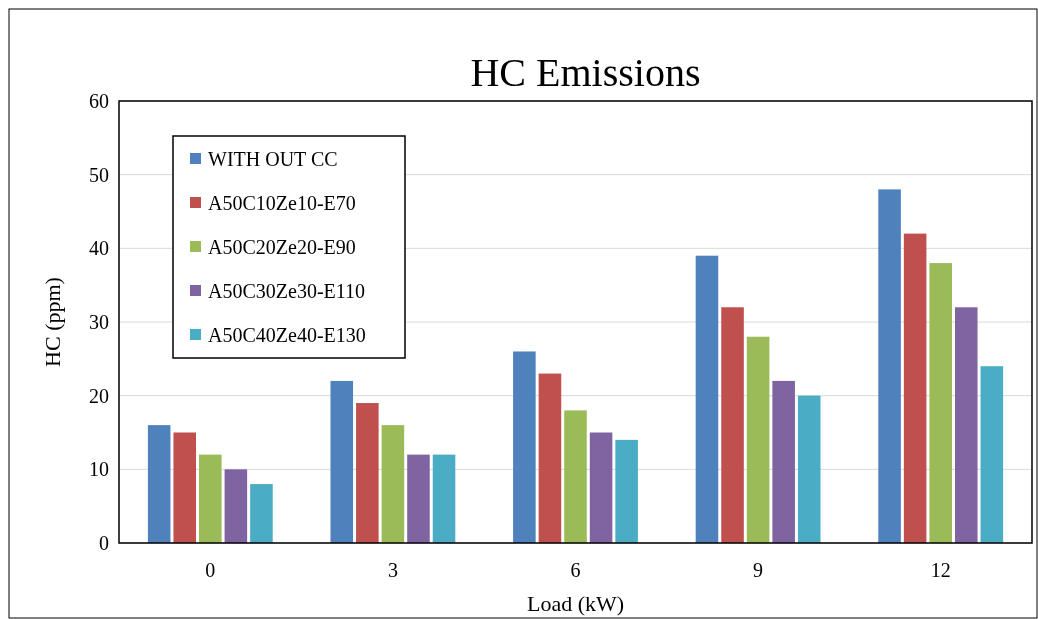 This screenshot has height=619, width=1038. Describe the element at coordinates (210, 570) in the screenshot. I see `x-tick-label: 0` at that location.